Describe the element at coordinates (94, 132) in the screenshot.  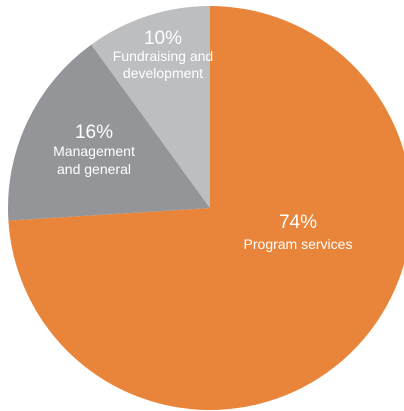
I see `slice-percent-label: 16%` at that location.